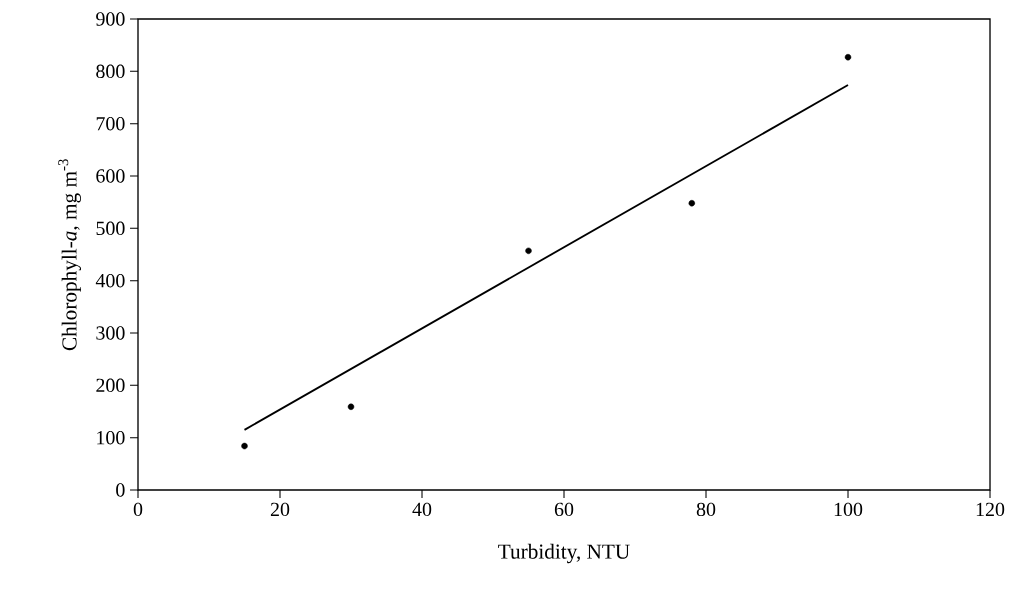 The height and width of the screenshot is (603, 1016). I want to click on y-tick-label: 300, so click(110, 333).